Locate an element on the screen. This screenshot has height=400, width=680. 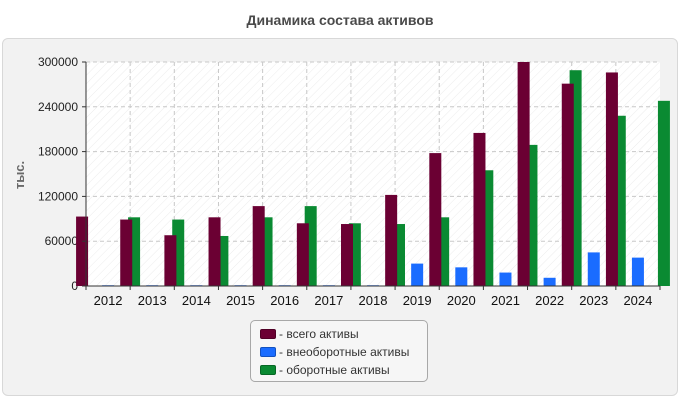
legend-item-total: - всего активы is located at coordinates (343, 334).